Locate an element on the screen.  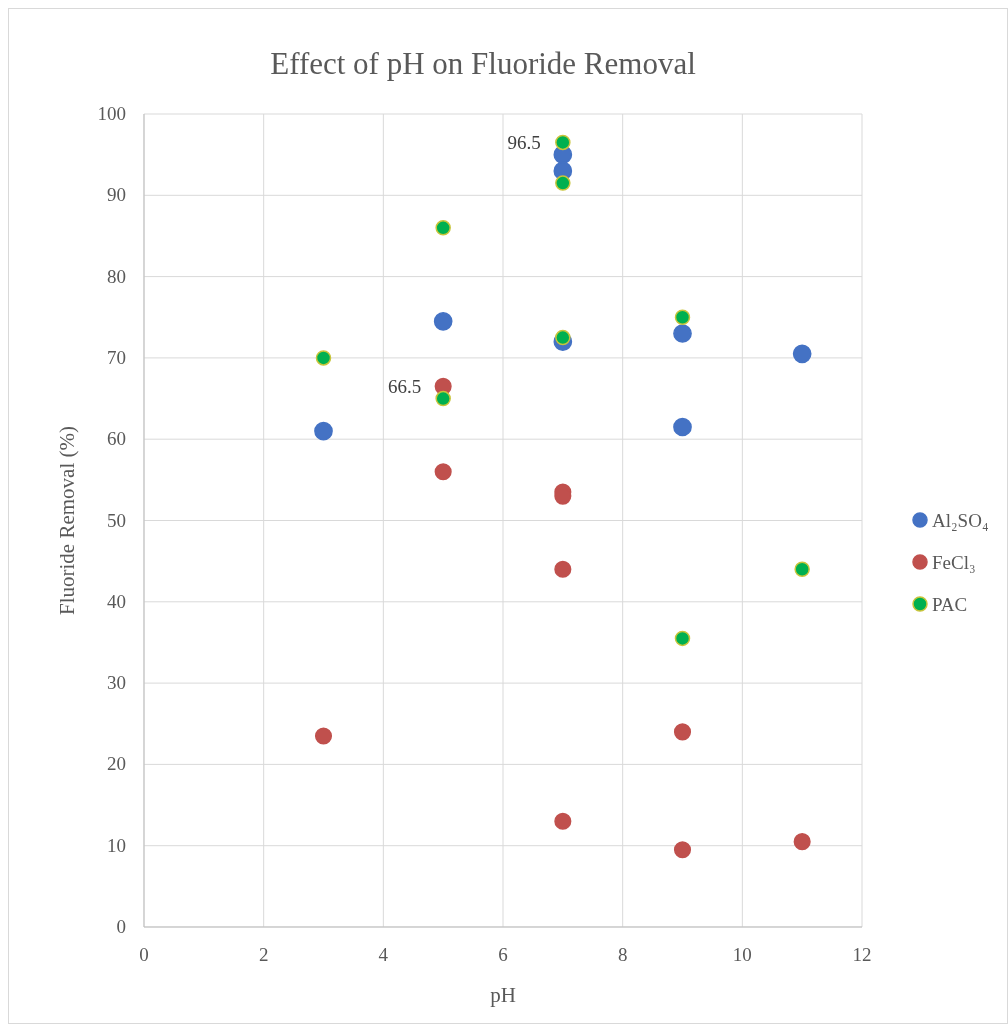
x-tick-label: 8 is located at coordinates (622, 954).